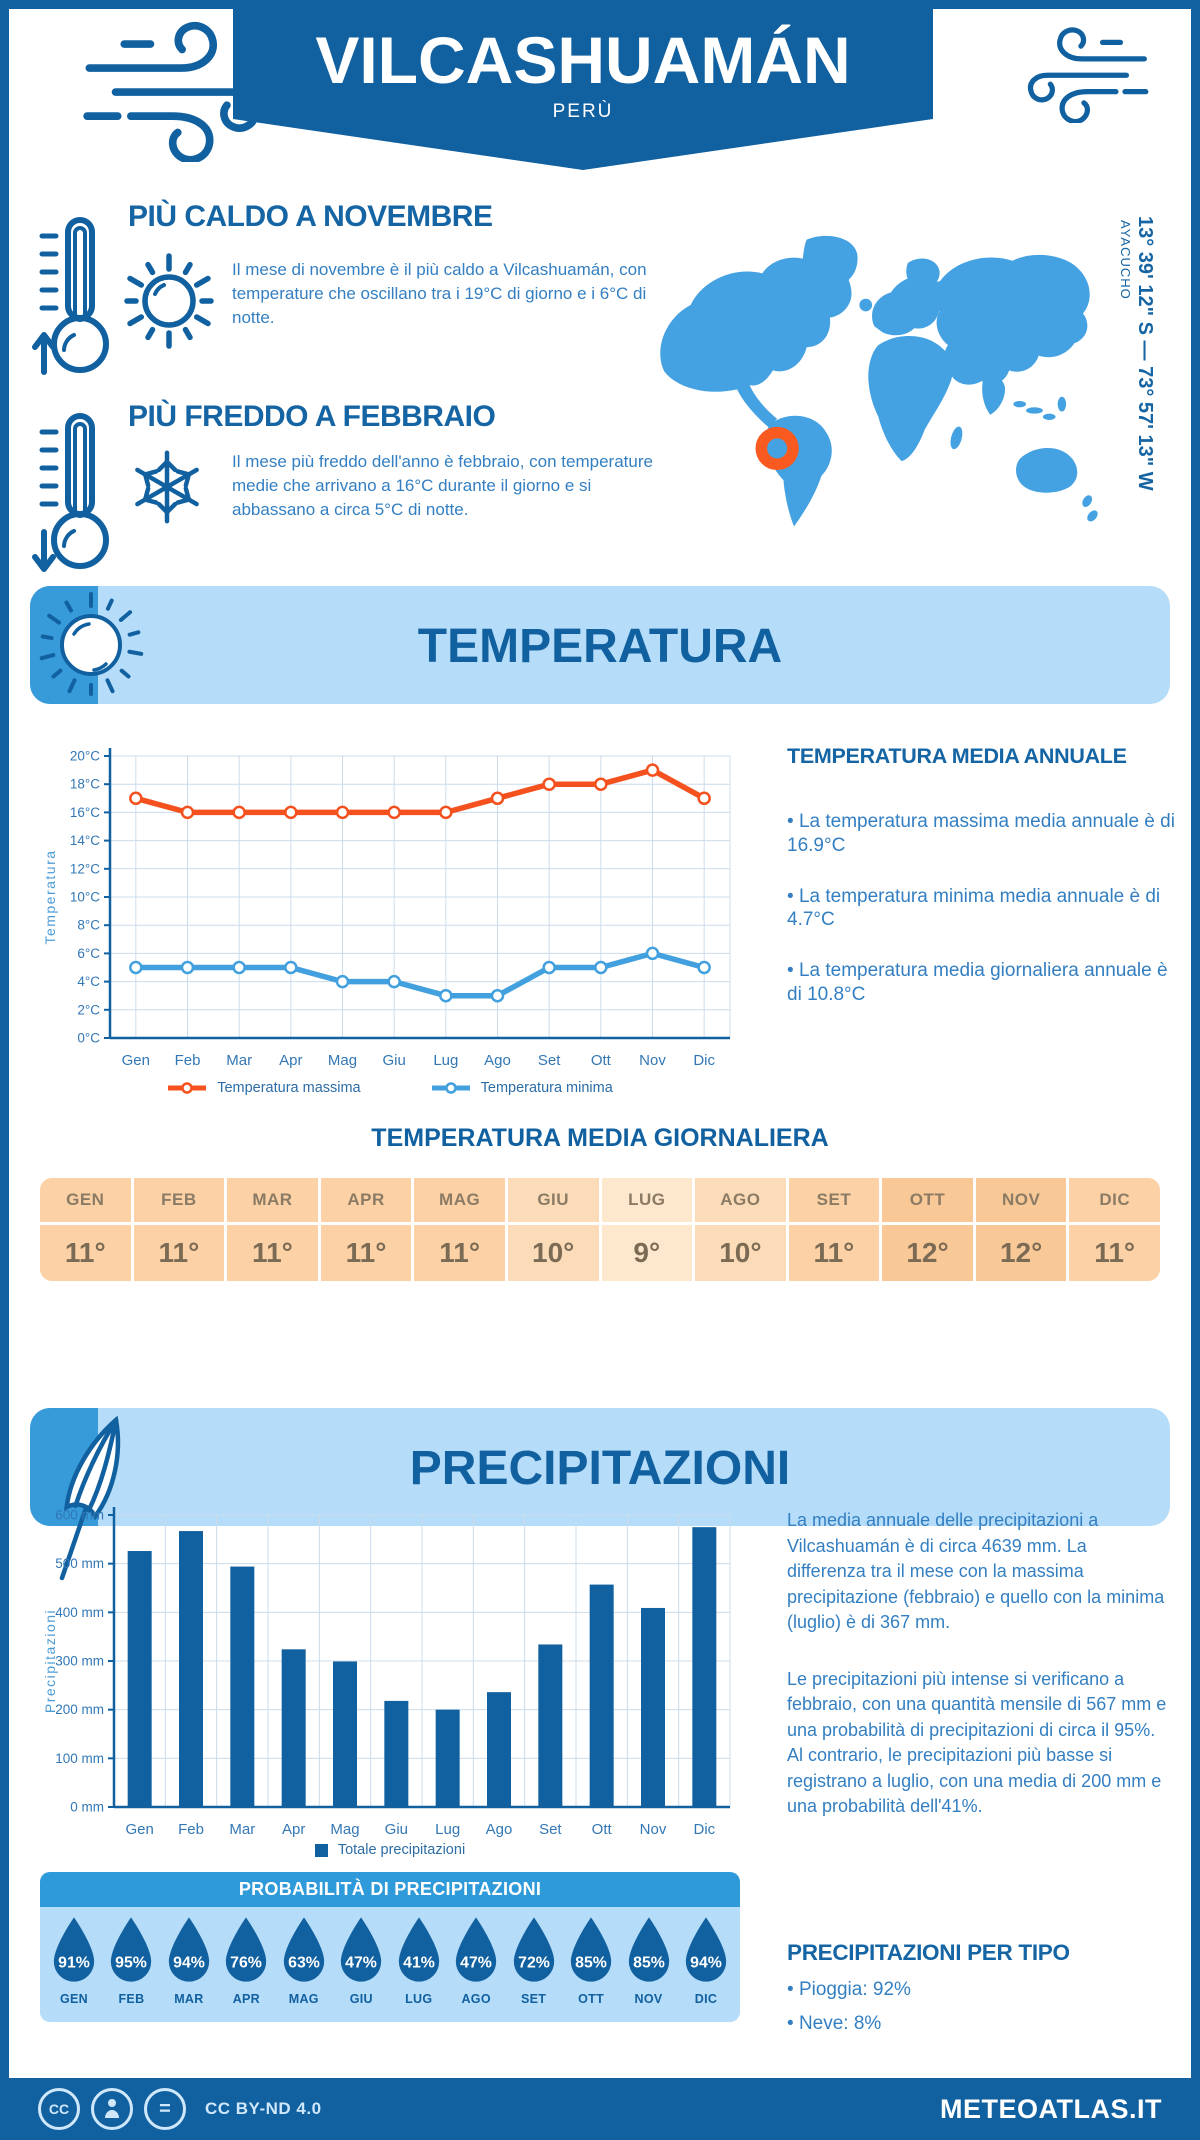  What do you see at coordinates (401, 1850) in the screenshot?
I see `legend-label: Totale precipitazioni` at bounding box center [401, 1850].